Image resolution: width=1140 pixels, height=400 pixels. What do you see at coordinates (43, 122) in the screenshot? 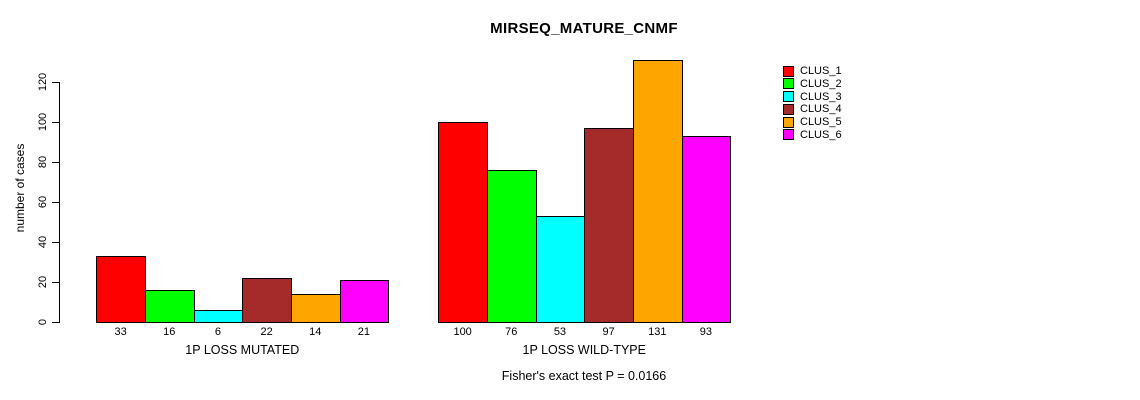
I see `y-axis-tick-label: 100` at bounding box center [43, 122].